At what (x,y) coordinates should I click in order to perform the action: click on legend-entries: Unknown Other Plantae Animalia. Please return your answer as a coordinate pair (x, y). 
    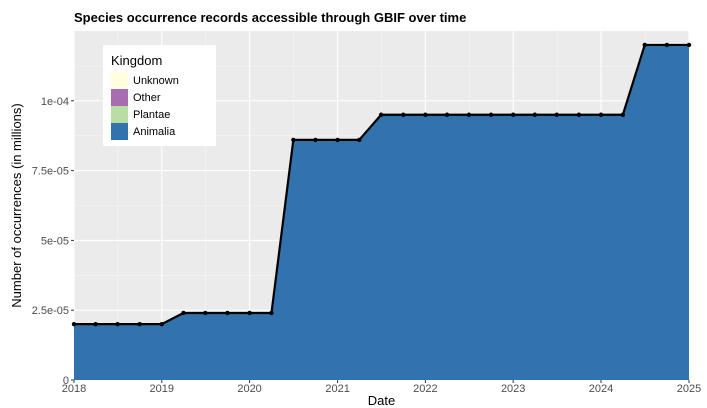
    Looking at the image, I should click on (145, 106).